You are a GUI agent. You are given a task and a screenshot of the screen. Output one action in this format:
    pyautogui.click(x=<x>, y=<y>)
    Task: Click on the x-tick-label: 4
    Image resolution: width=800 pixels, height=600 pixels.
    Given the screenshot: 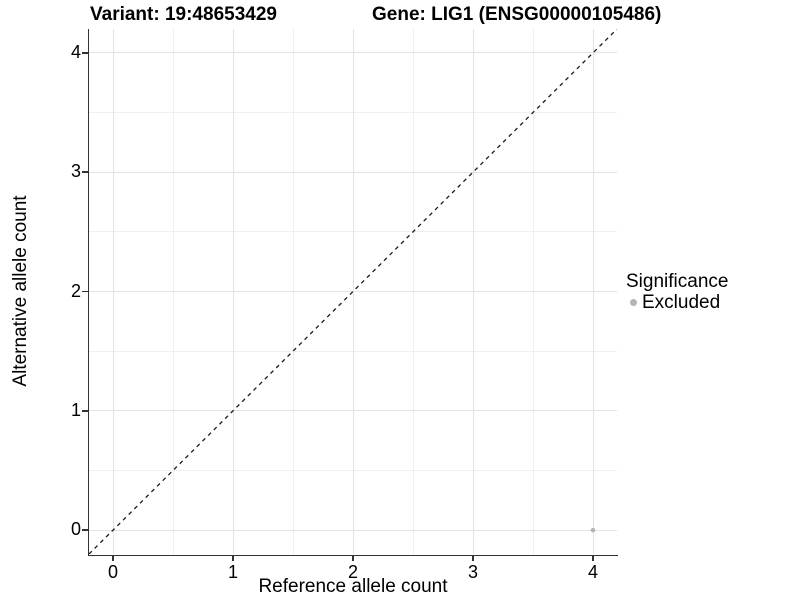 What is the action you would take?
    pyautogui.click(x=593, y=572)
    